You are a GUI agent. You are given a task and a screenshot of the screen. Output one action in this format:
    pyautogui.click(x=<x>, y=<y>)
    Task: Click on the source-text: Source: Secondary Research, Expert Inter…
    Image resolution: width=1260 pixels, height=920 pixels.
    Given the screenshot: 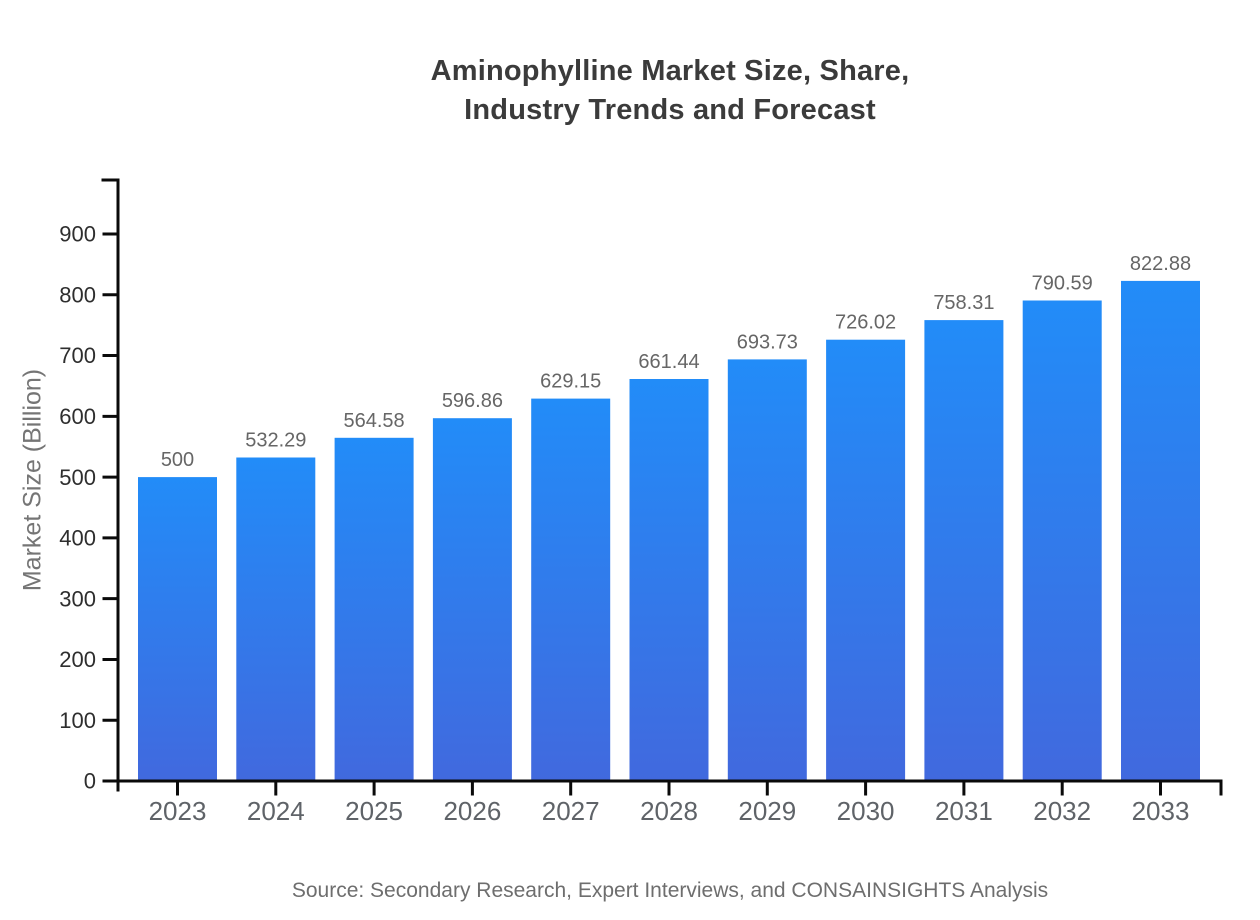 What is the action you would take?
    pyautogui.click(x=670, y=890)
    